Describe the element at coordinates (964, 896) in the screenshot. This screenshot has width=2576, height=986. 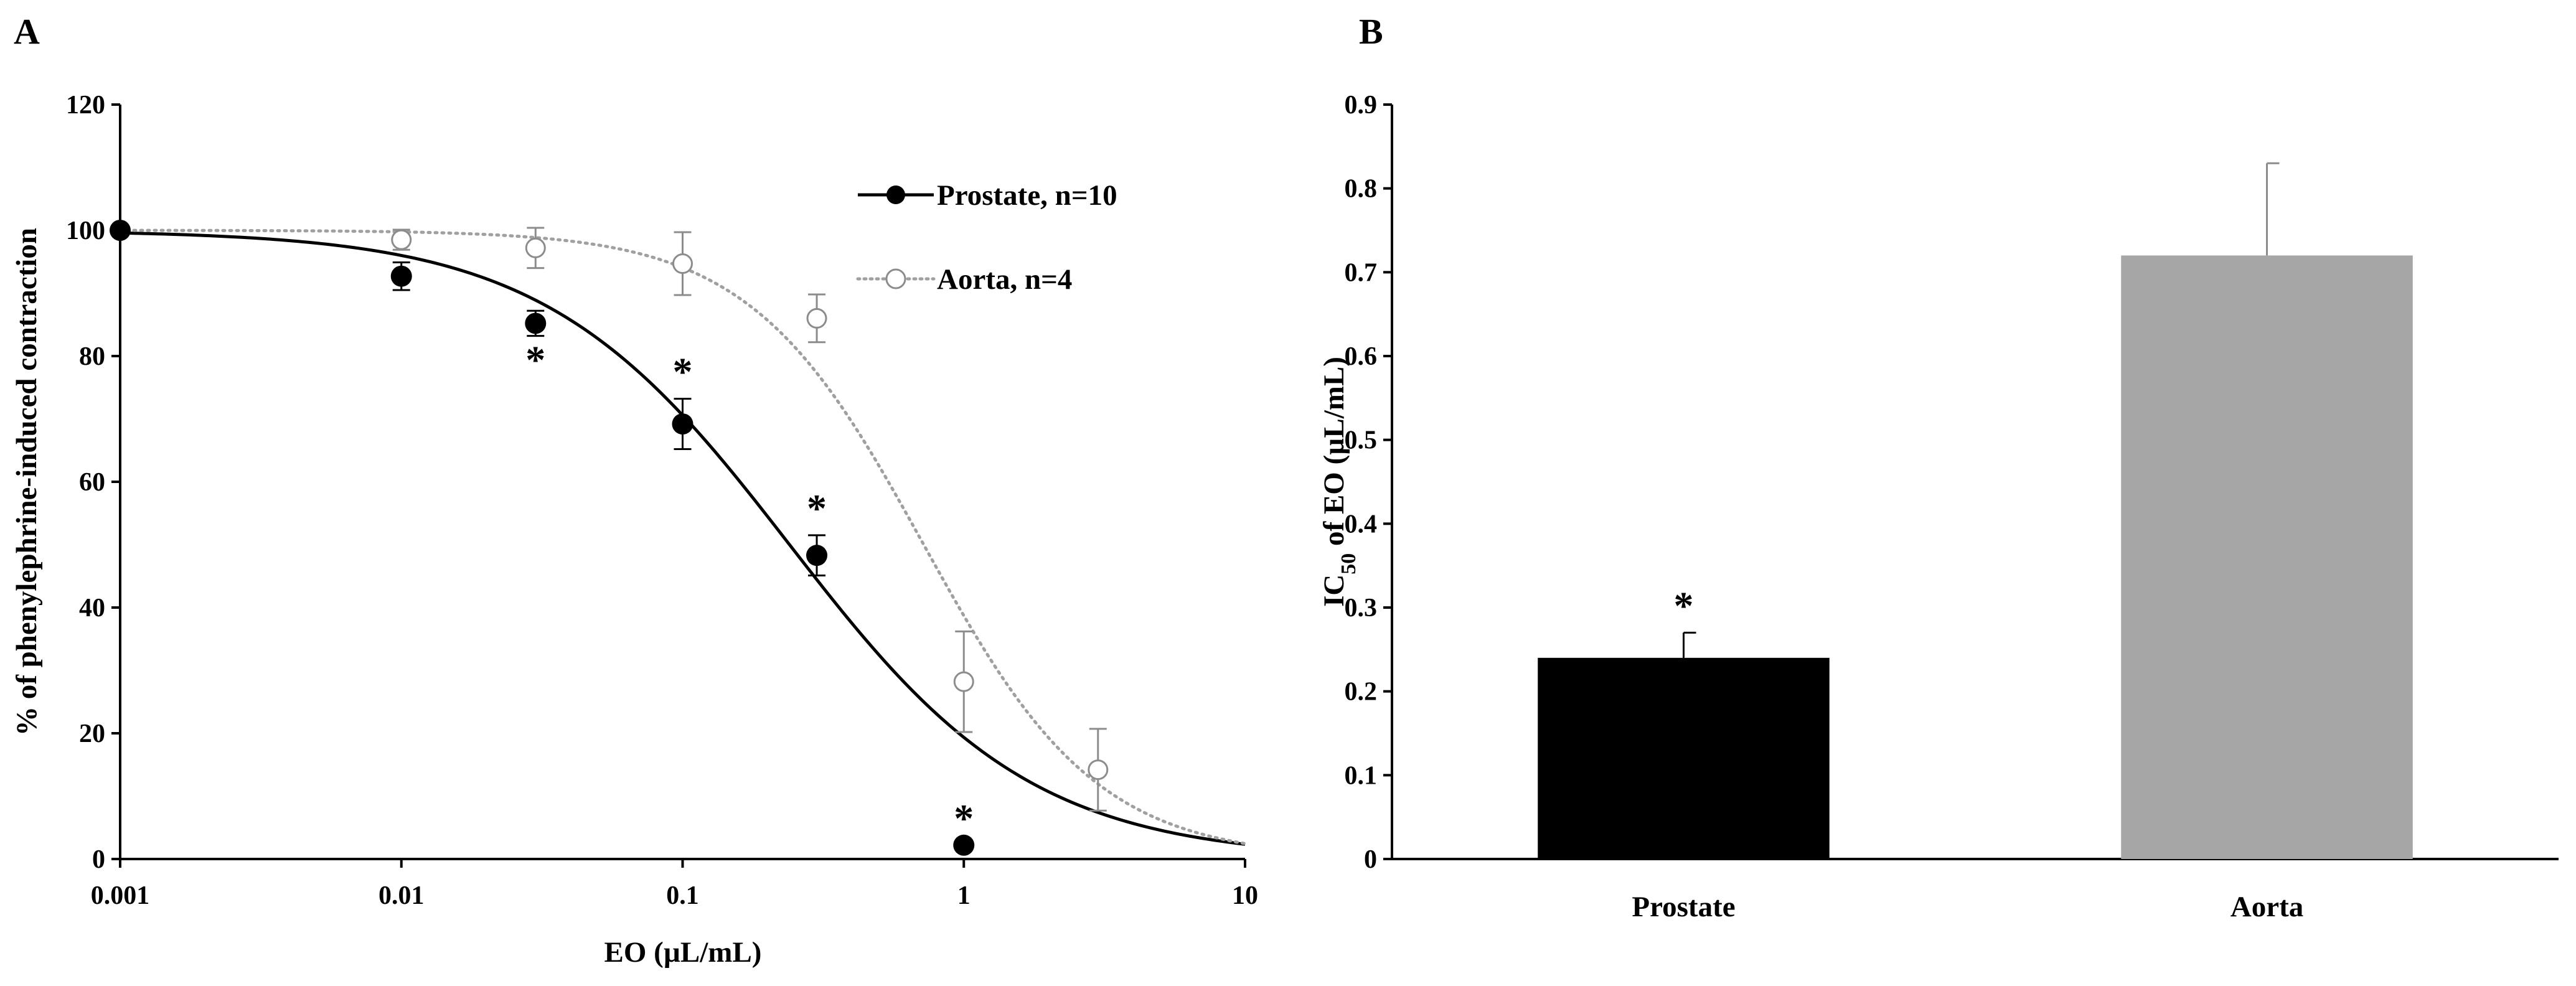
I see `panel-a-x-tick-label: 1` at that location.